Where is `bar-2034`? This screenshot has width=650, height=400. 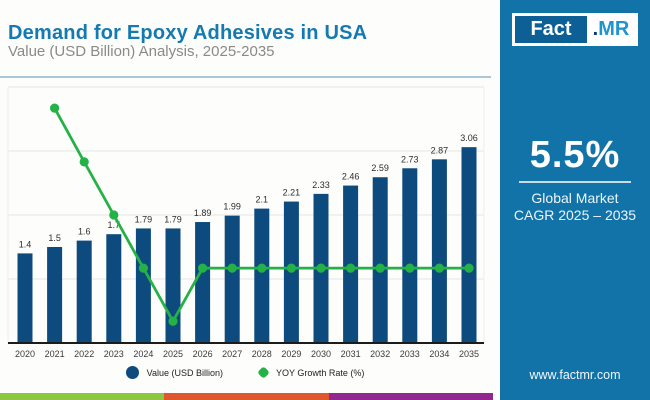 bar-2034 is located at coordinates (439, 251).